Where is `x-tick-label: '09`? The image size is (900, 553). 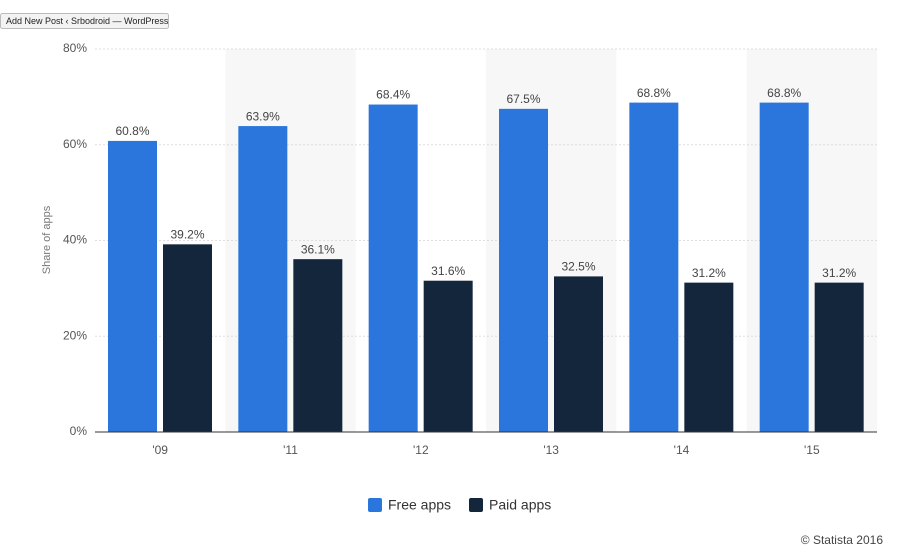
x-tick-label: '09 is located at coordinates (160, 450).